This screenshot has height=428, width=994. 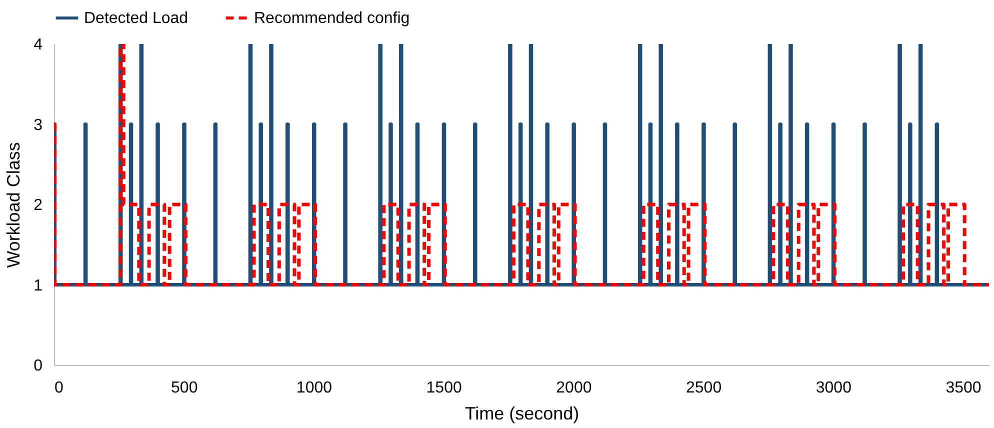 What do you see at coordinates (964, 388) in the screenshot?
I see `x-tick-label: 3500` at bounding box center [964, 388].